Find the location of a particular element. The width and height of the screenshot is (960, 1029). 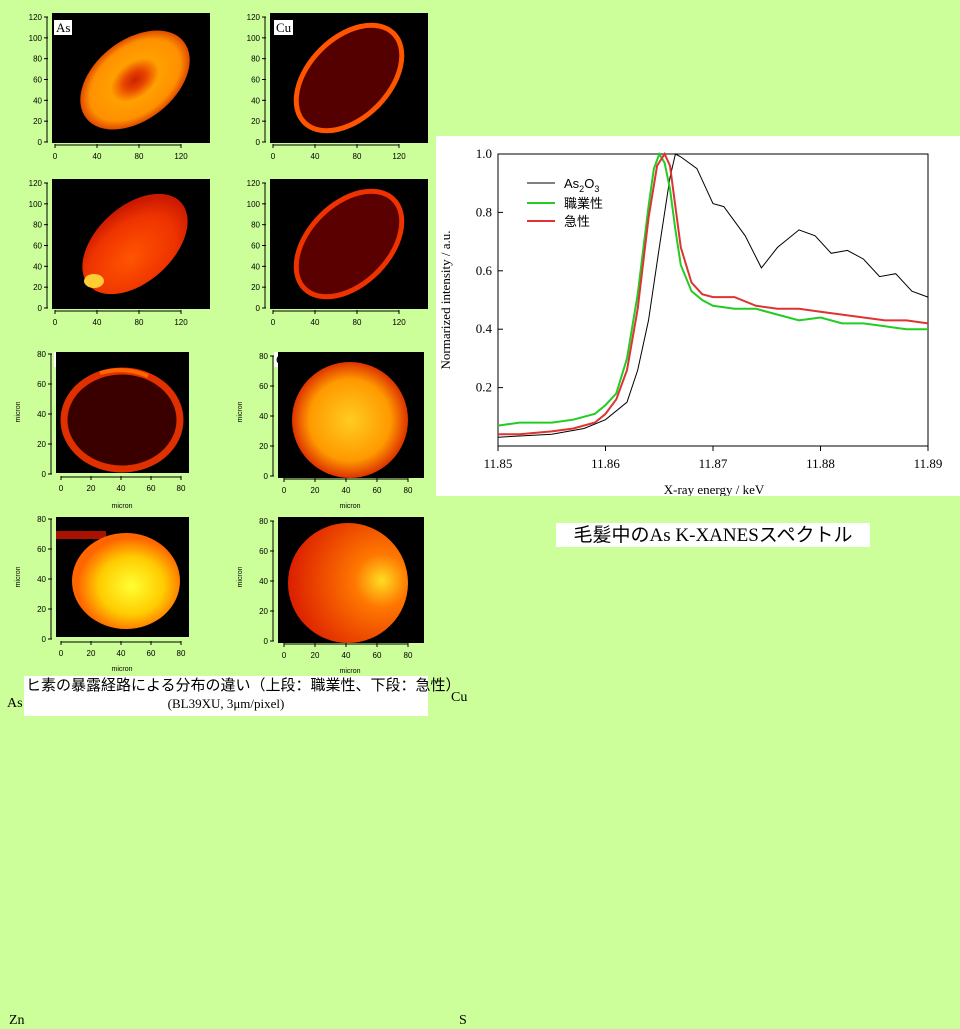

plot-frame is located at coordinates (713, 300).